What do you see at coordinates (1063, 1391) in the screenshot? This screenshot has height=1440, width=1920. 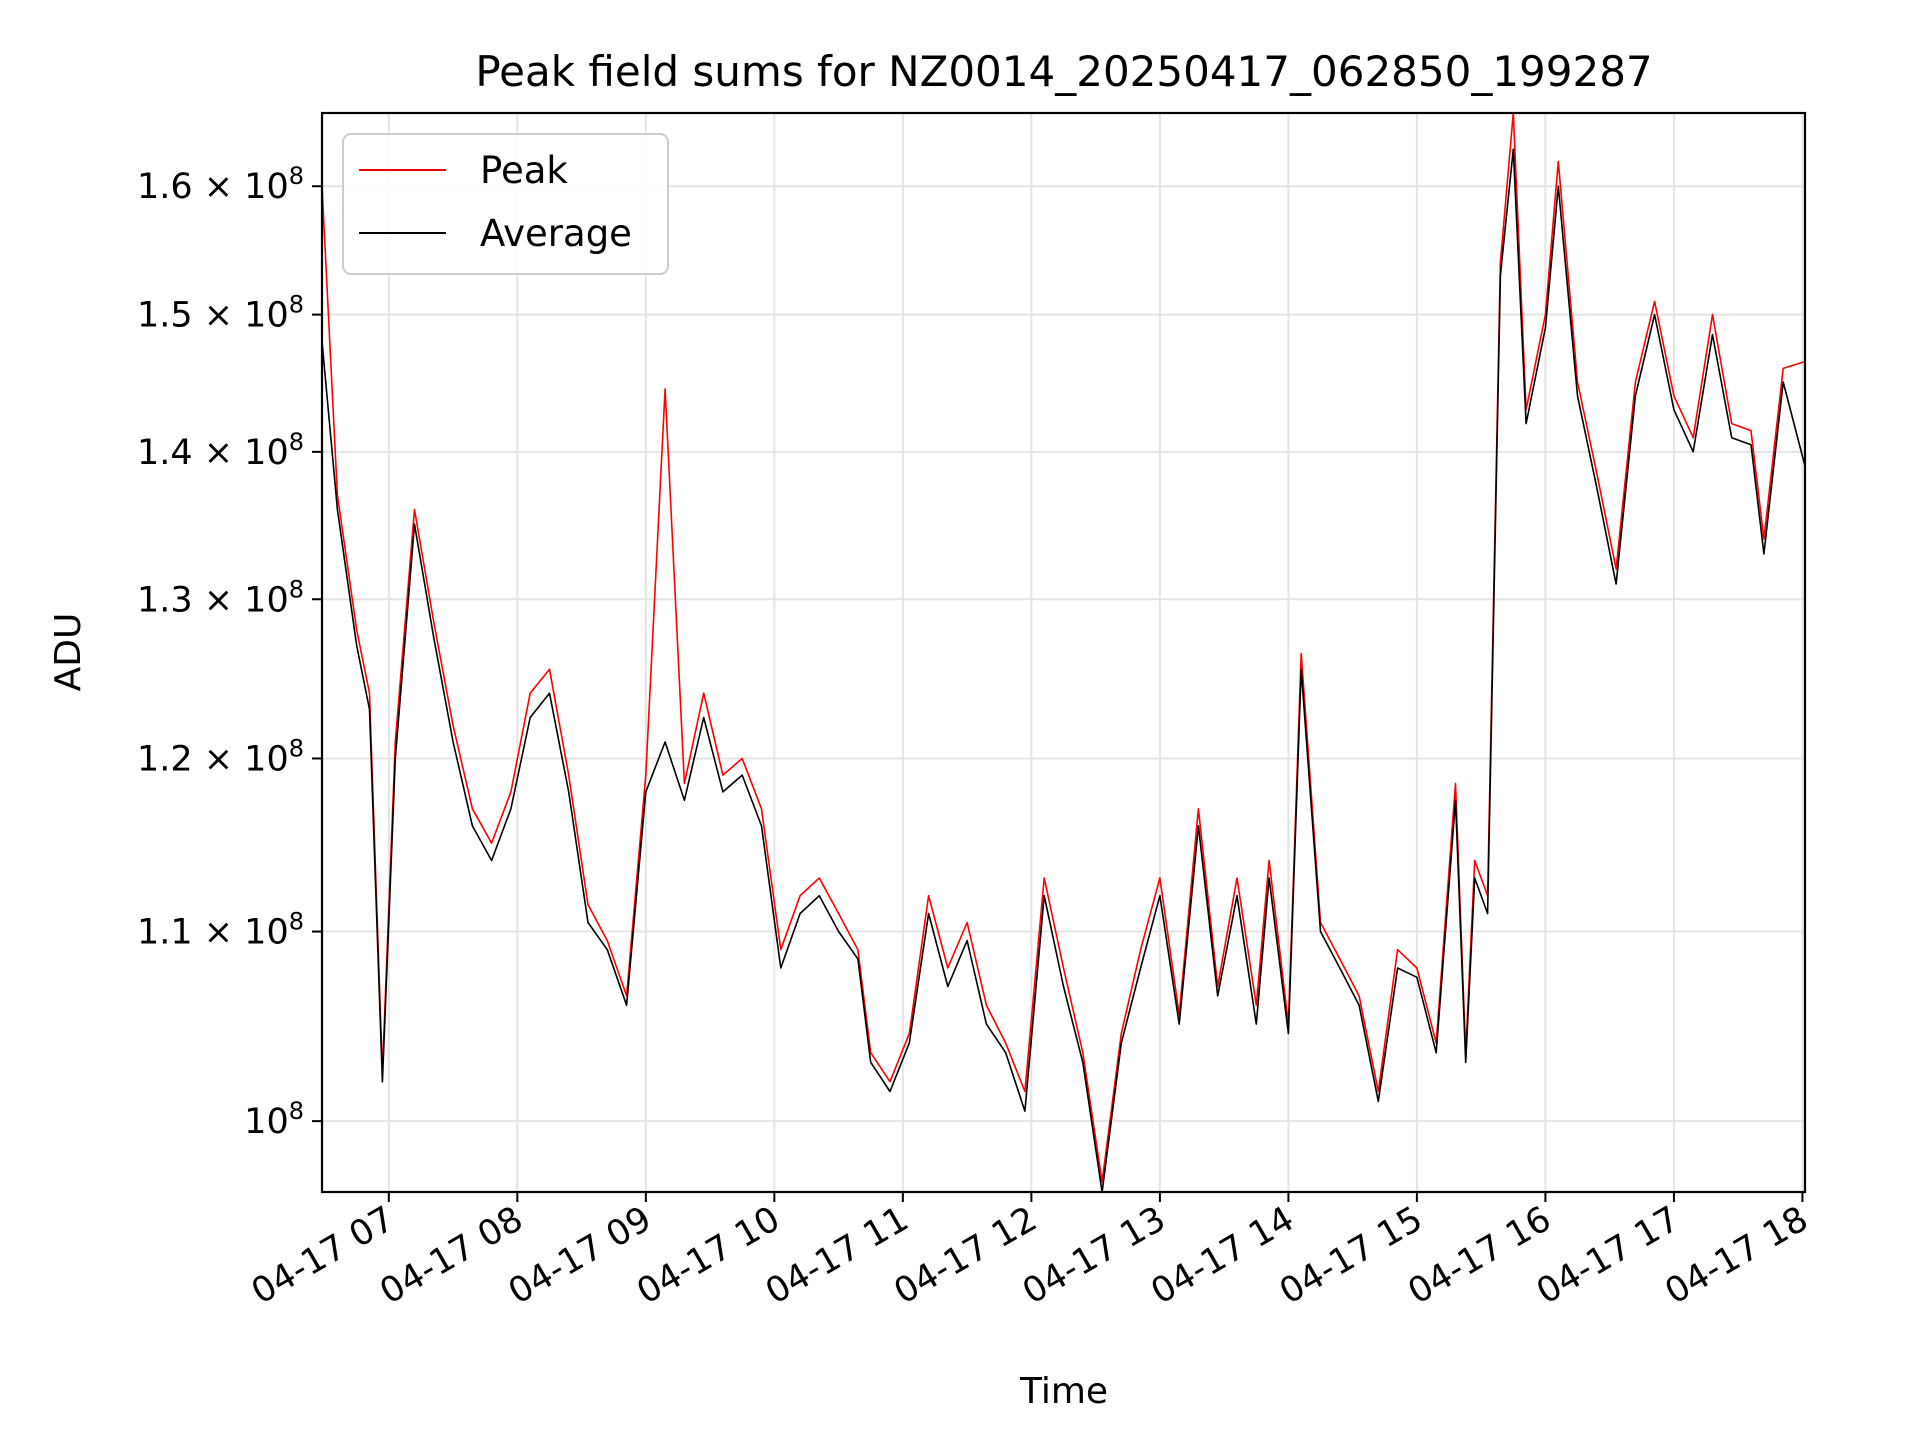 I see `x-axis-label: Time` at bounding box center [1063, 1391].